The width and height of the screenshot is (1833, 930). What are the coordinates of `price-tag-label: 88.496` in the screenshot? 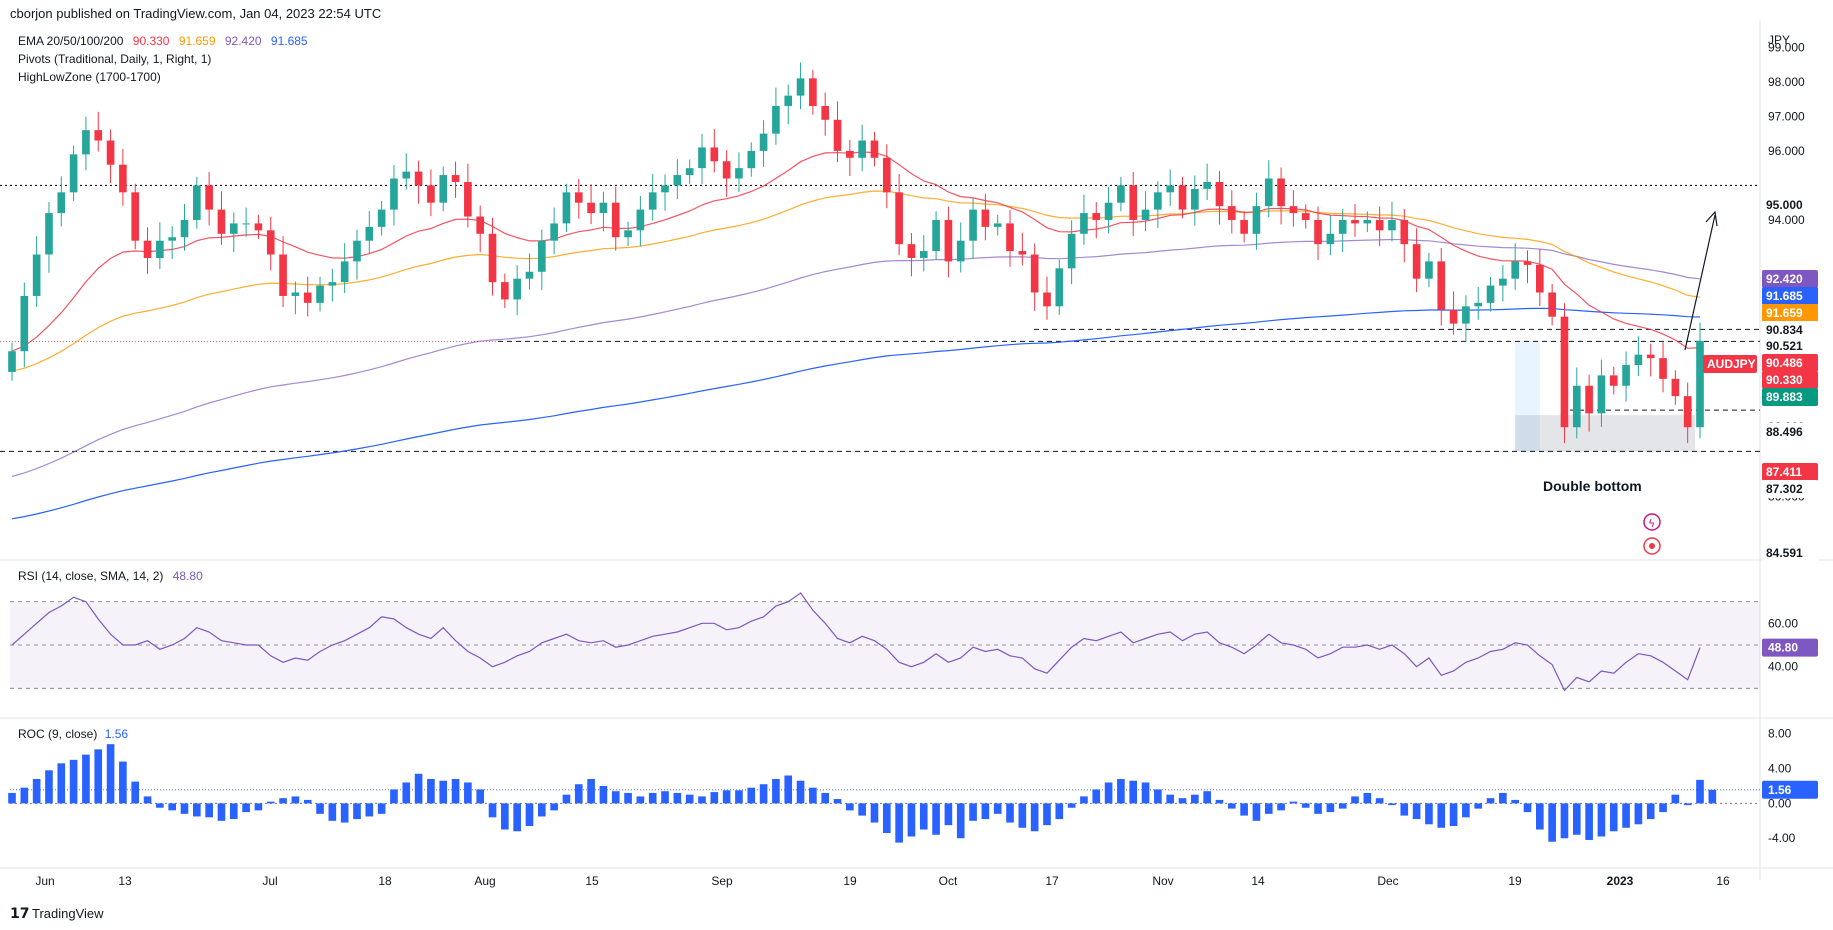 It's located at (1784, 432).